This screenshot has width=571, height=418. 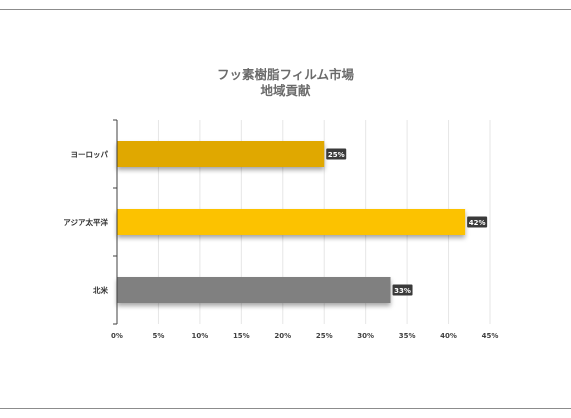 What do you see at coordinates (448, 336) in the screenshot?
I see `x-tick-label: 40%` at bounding box center [448, 336].